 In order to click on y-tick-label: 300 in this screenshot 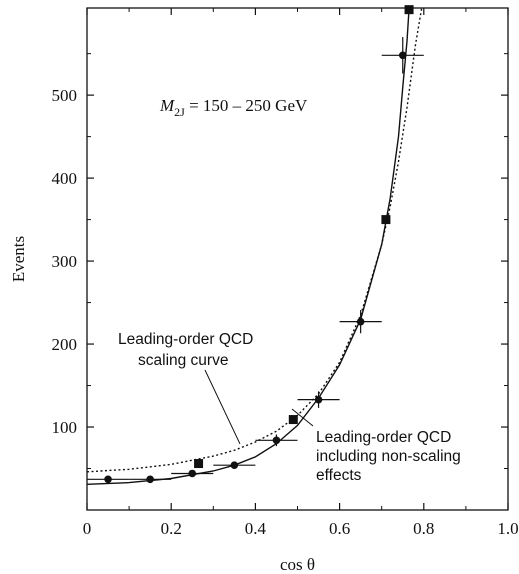, I will do `click(65, 261)`.